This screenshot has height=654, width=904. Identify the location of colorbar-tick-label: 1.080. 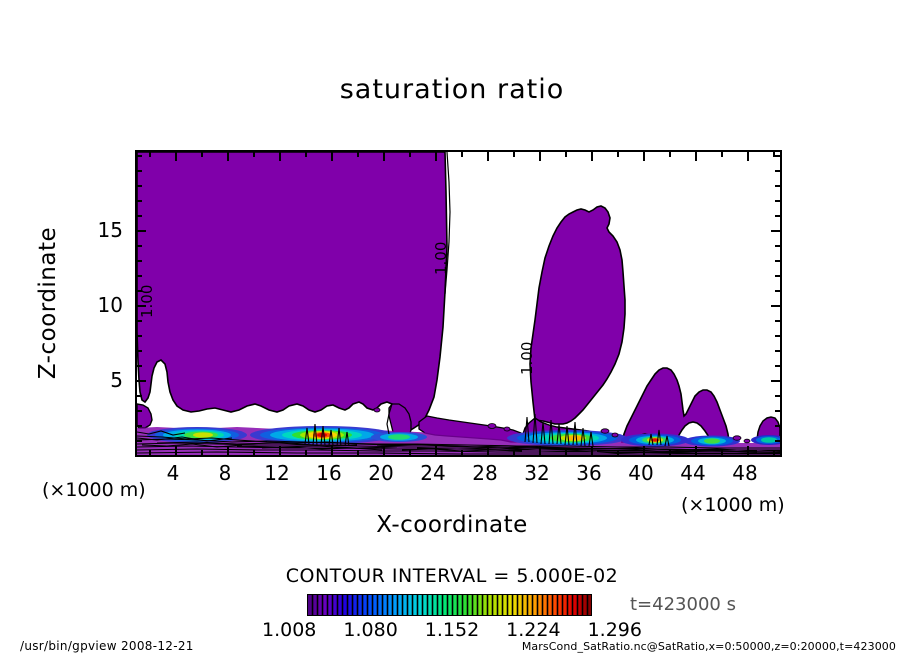
(370, 630).